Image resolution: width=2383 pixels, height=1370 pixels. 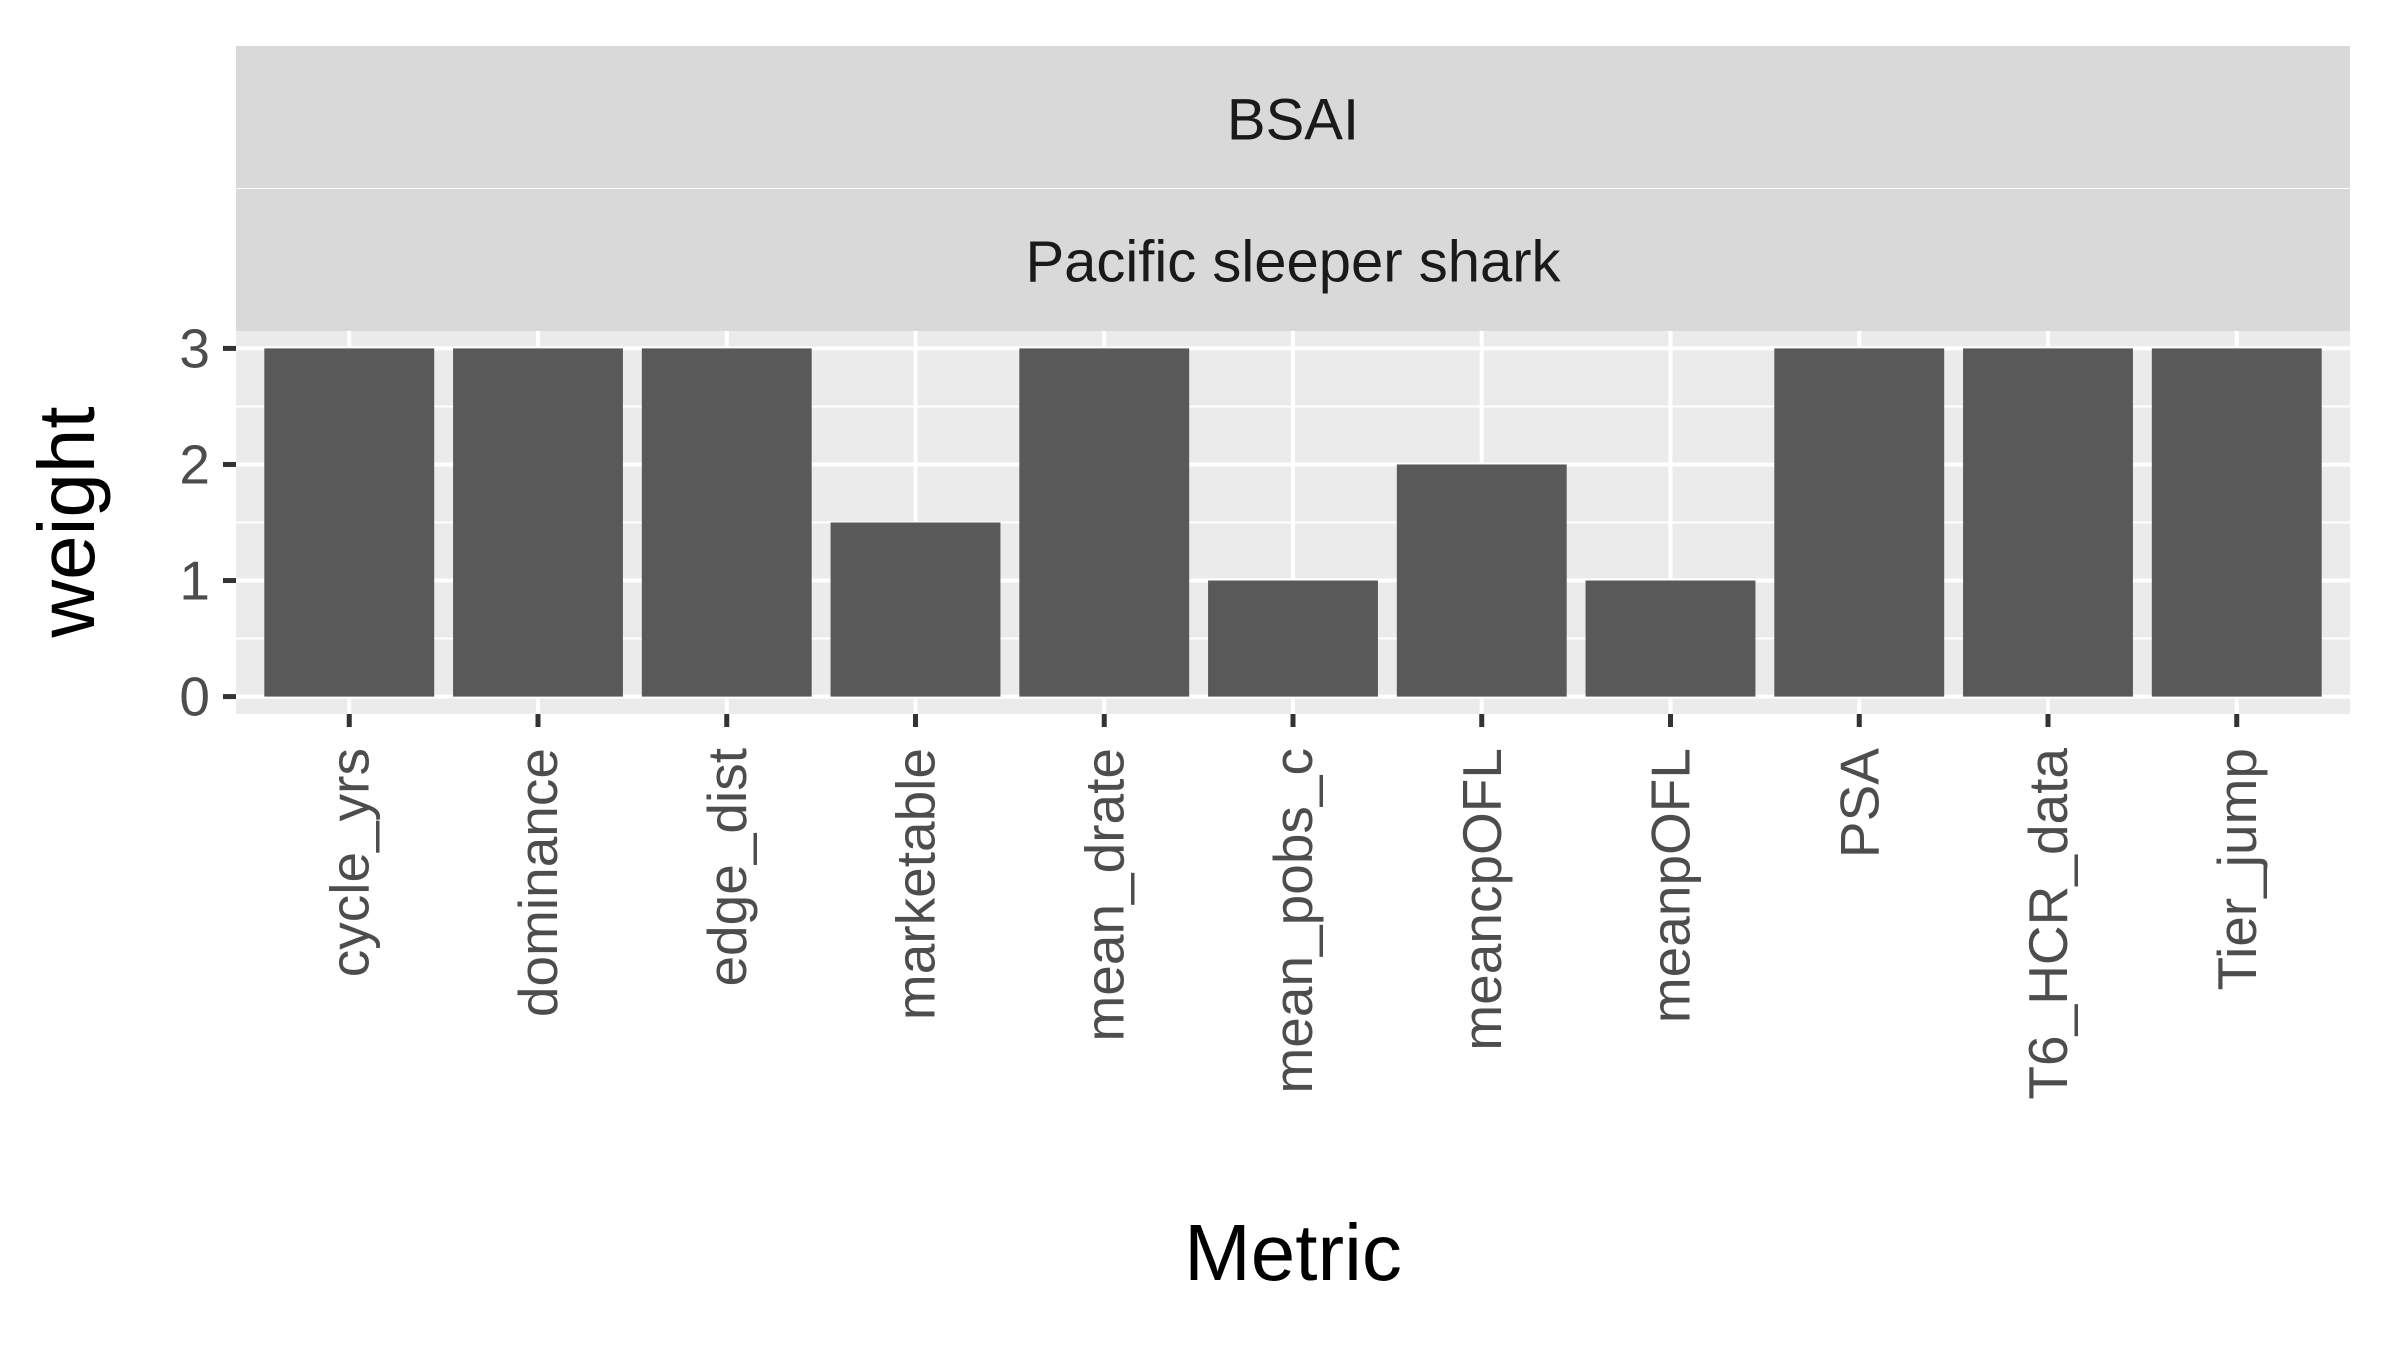 I want to click on x-tick-label: marketable, so click(x=916, y=884).